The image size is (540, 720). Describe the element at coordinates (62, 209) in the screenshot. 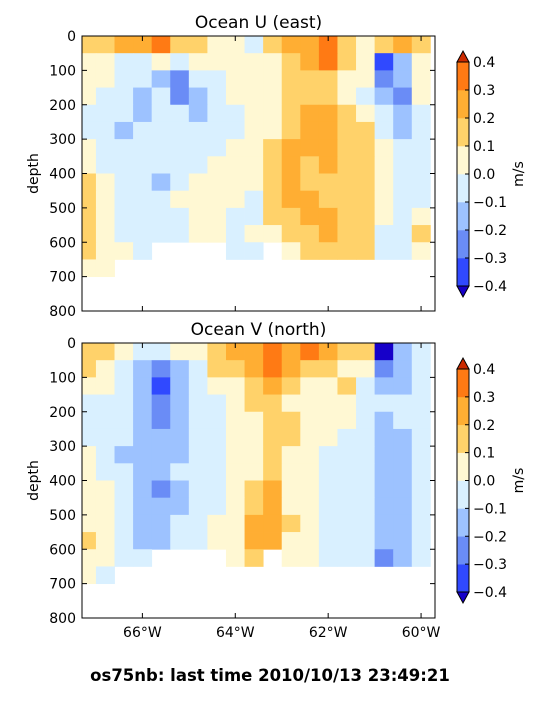

I see `y-tick-label: 500` at that location.